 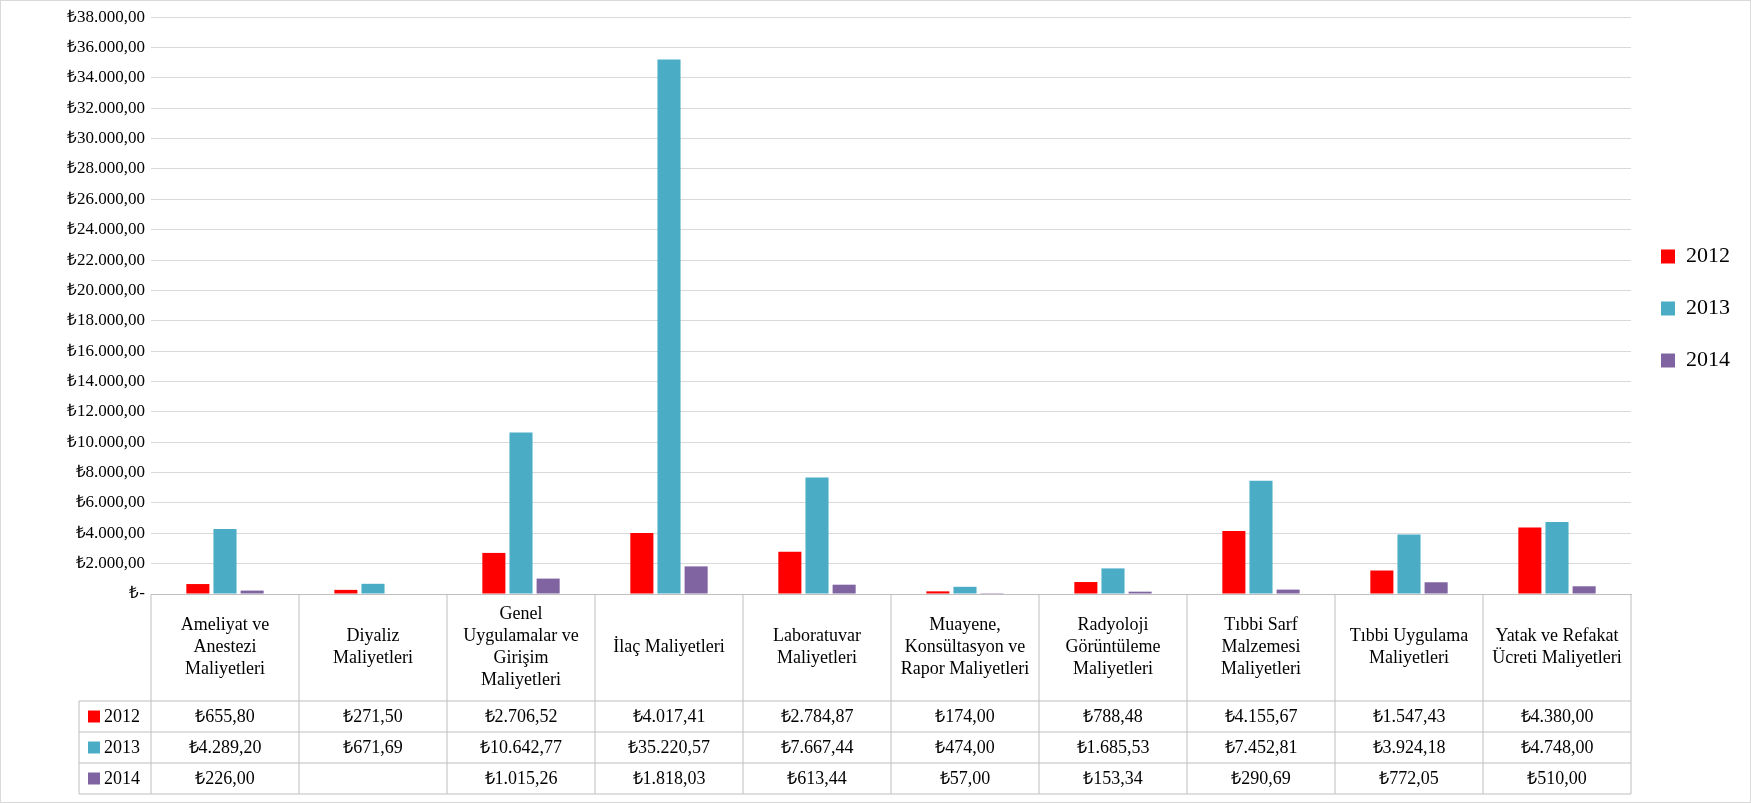 What do you see at coordinates (1113, 747) in the screenshot?
I see `data-label: ₺1.685,53` at bounding box center [1113, 747].